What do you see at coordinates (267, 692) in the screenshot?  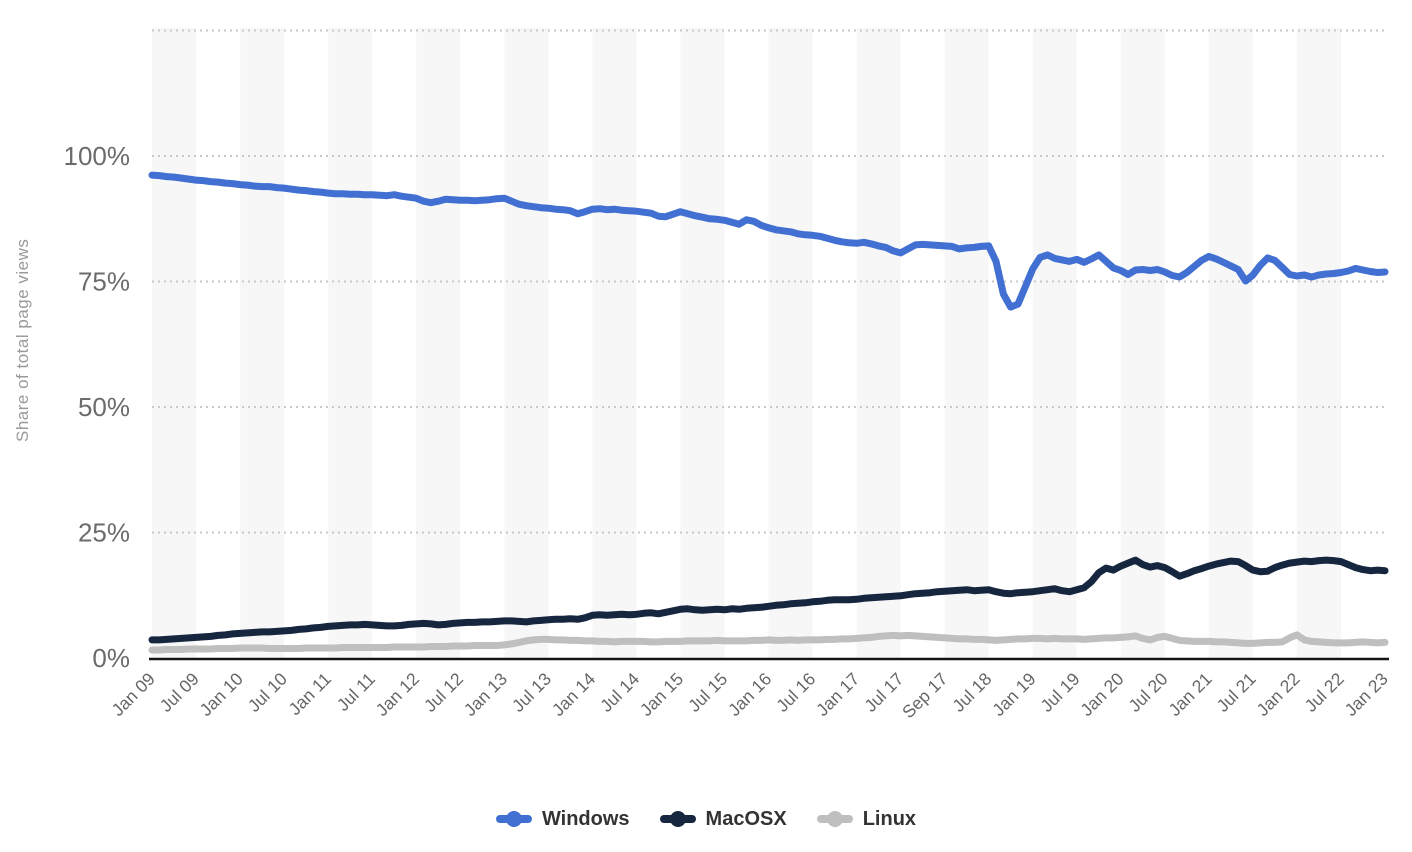 I see `x-tick-label: Jul 10` at bounding box center [267, 692].